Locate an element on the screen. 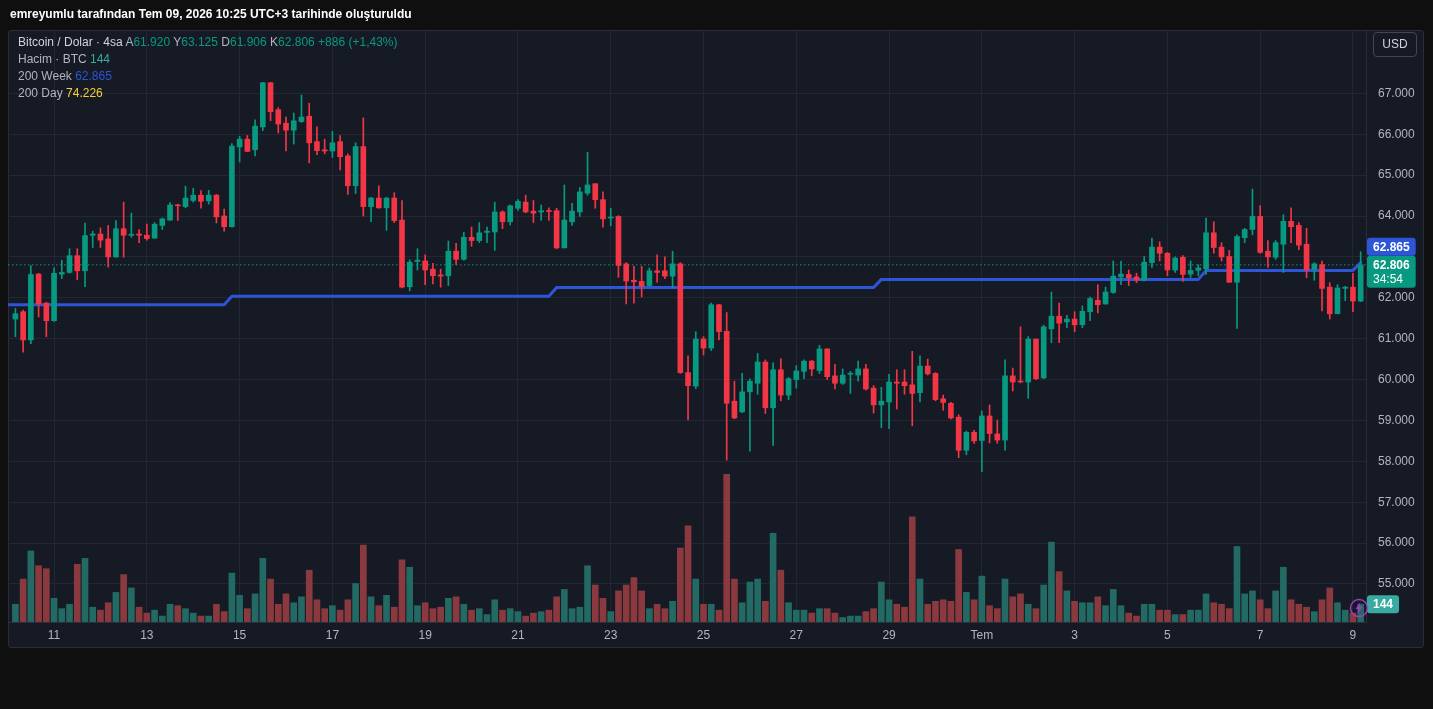  x-tick-label: 29 is located at coordinates (889, 634).